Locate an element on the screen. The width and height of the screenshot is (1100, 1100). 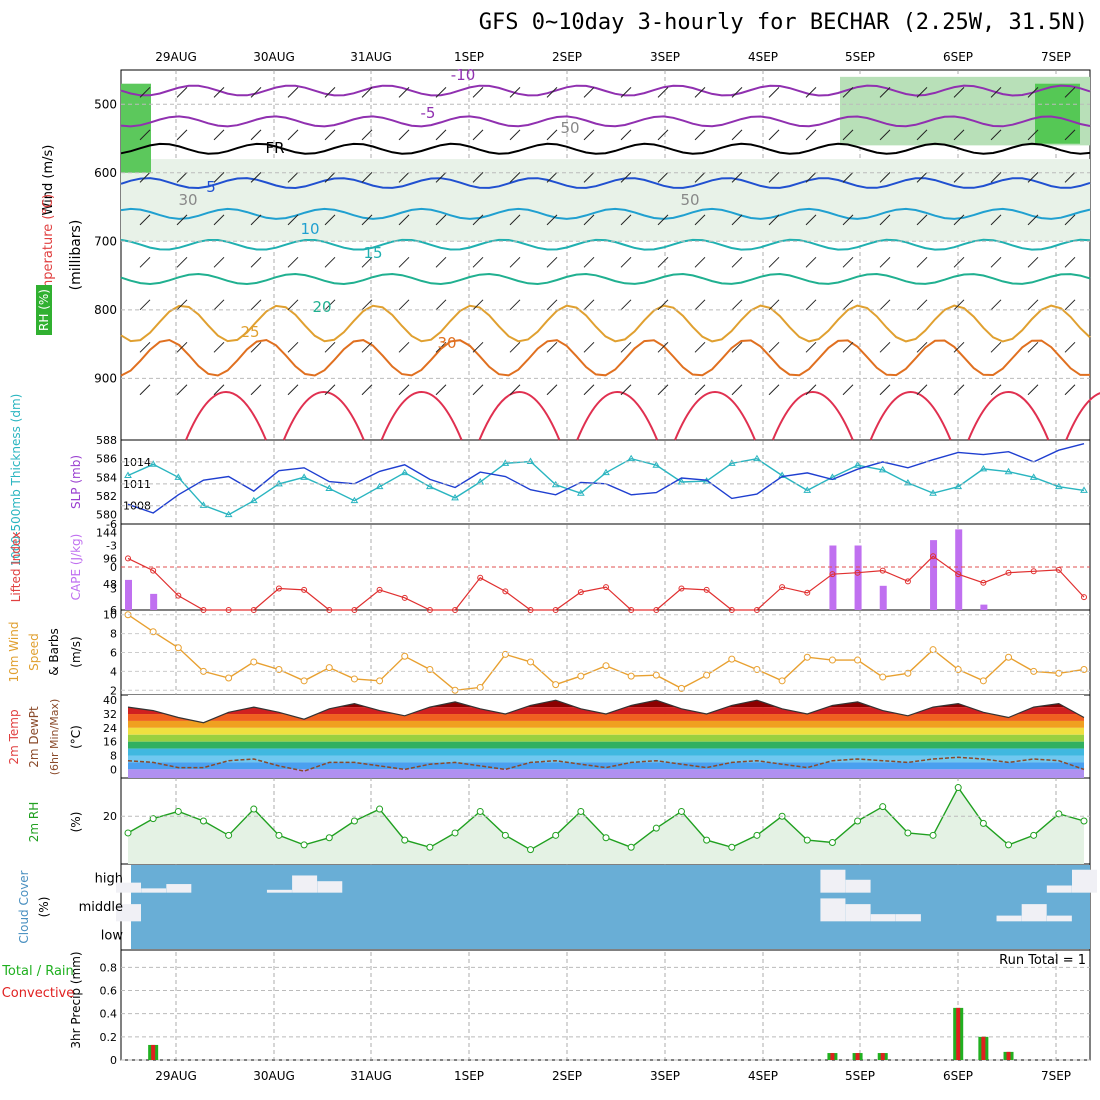
upper-ylabel: (millibars) is located at coordinates (76, 255).